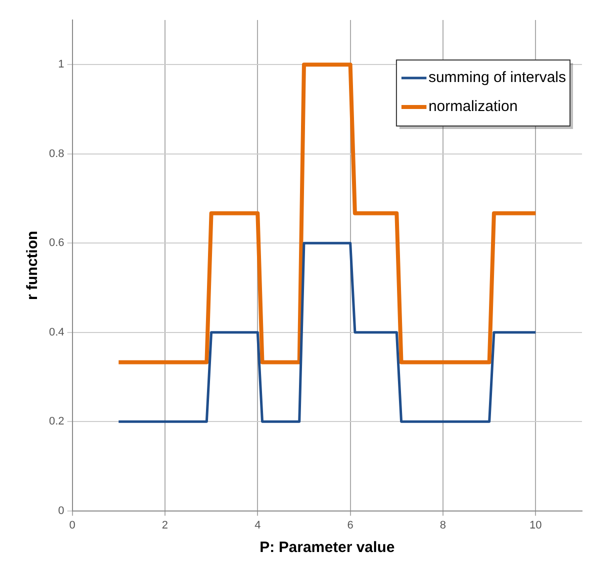 Image resolution: width=608 pixels, height=569 pixels. I want to click on y-tick-label: 0.8, so click(56, 154).